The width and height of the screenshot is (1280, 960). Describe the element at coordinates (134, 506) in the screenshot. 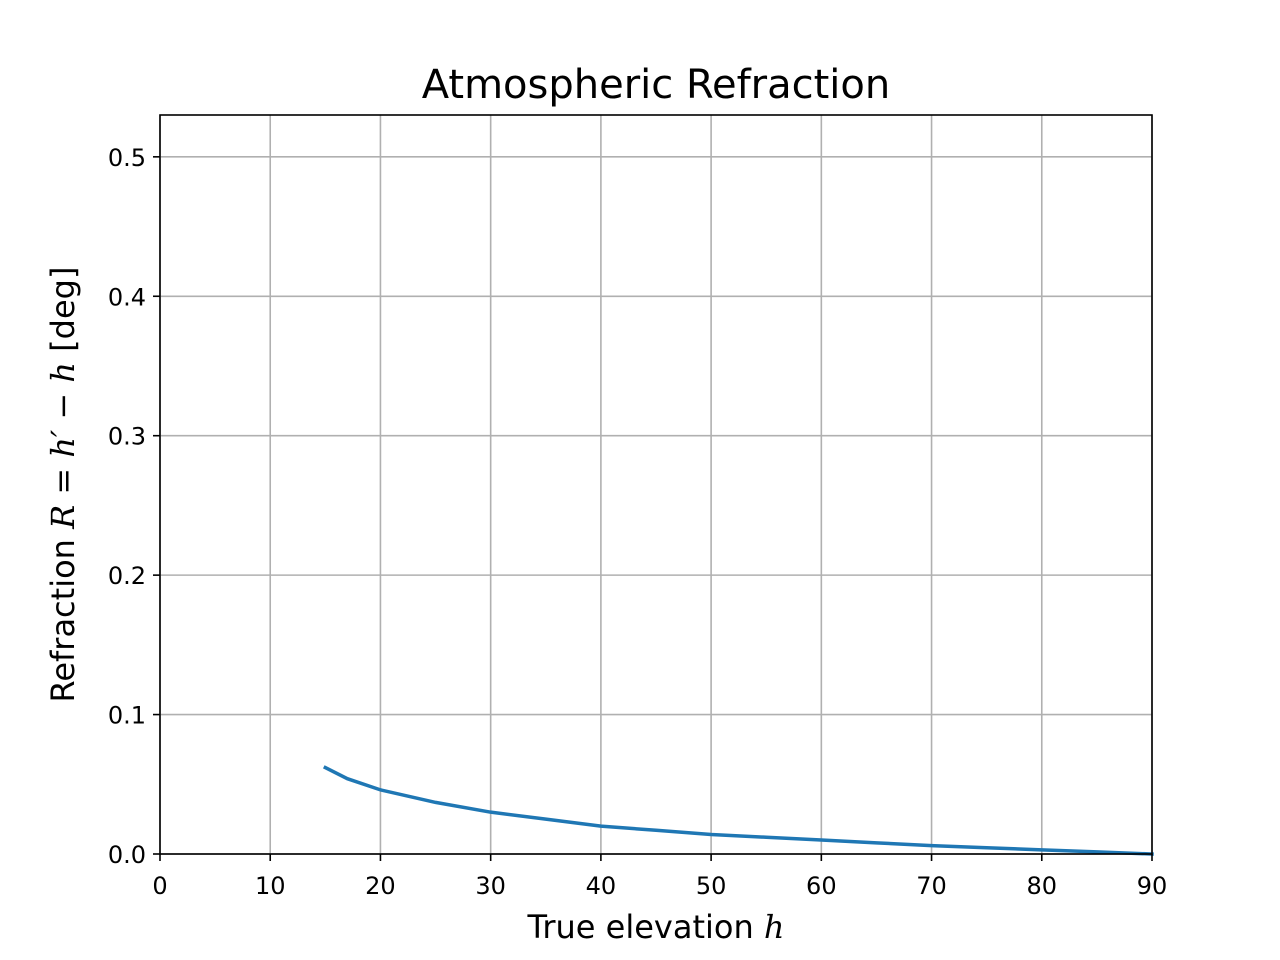

I see `y-axis-ticks: 0.0 0.1 0.2 0.3 0.4 0.5` at that location.